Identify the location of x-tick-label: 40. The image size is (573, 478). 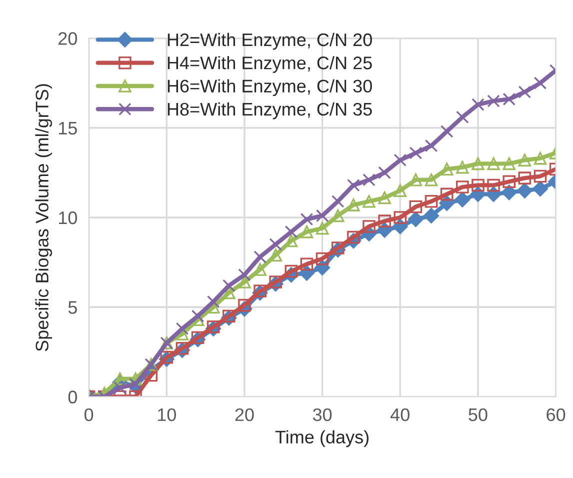
(400, 415).